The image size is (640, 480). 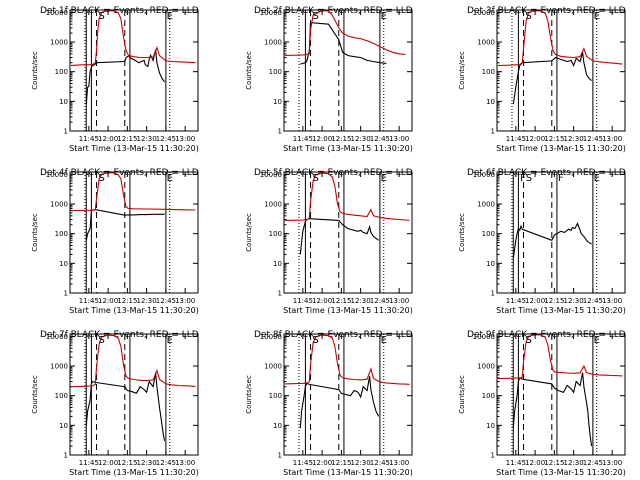 I want to click on chart-title: Det 7f BLACK = Events, RED = LLD, so click(x=119, y=335).